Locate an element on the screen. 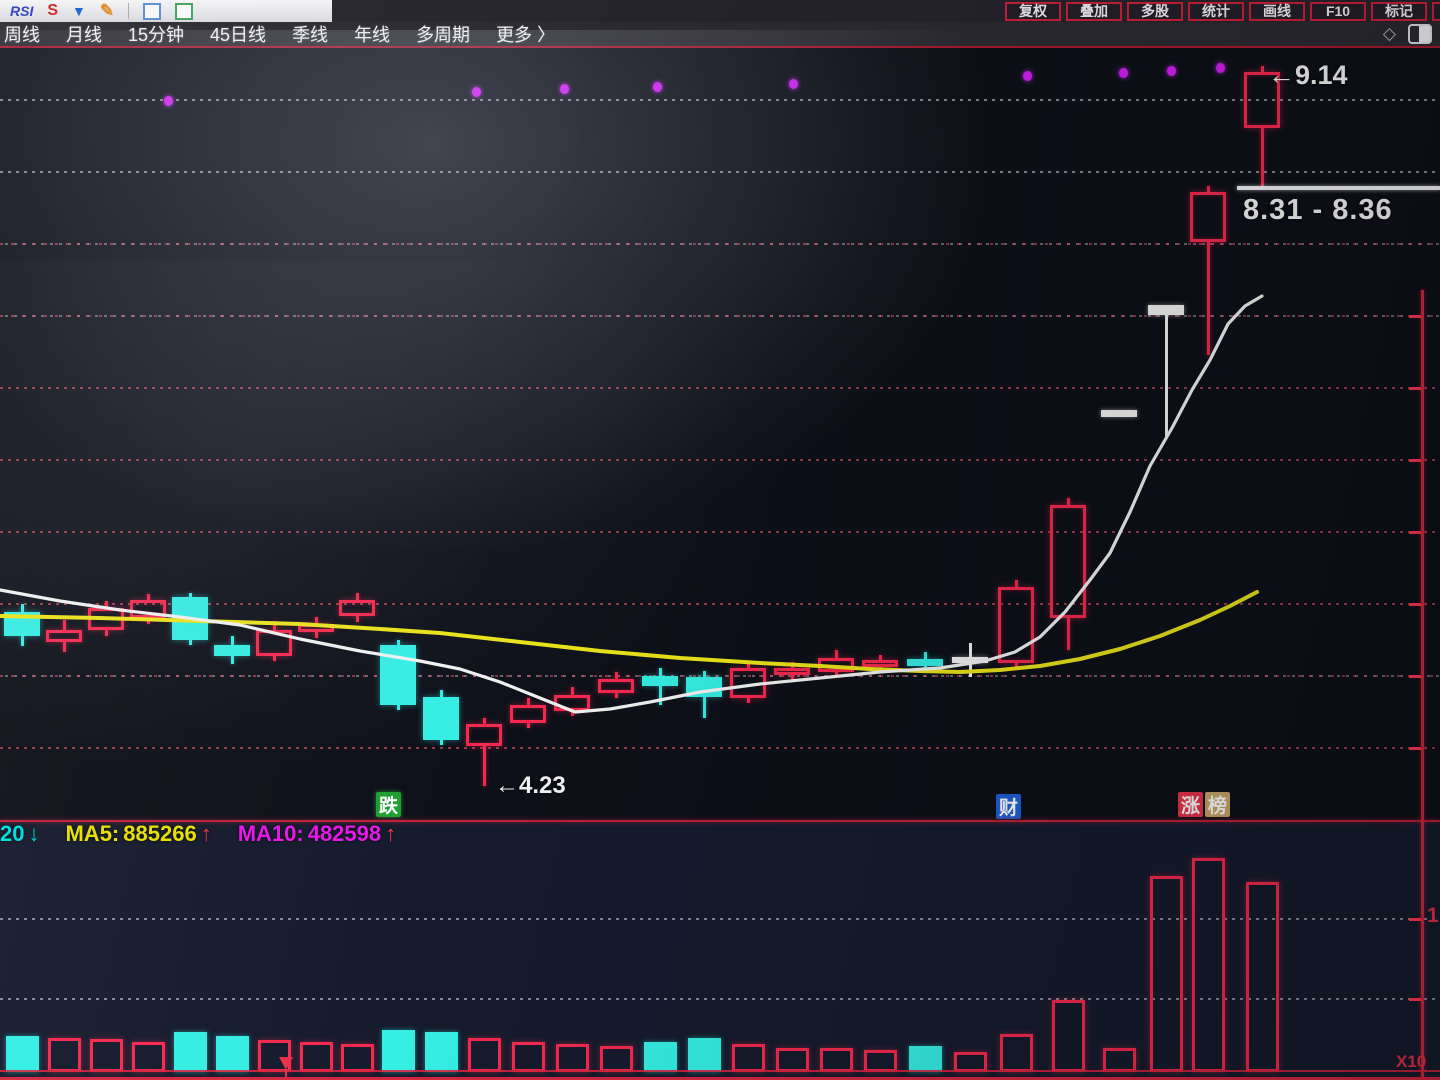 The image size is (1440, 1080). period-tab: 45日线 is located at coordinates (238, 35).